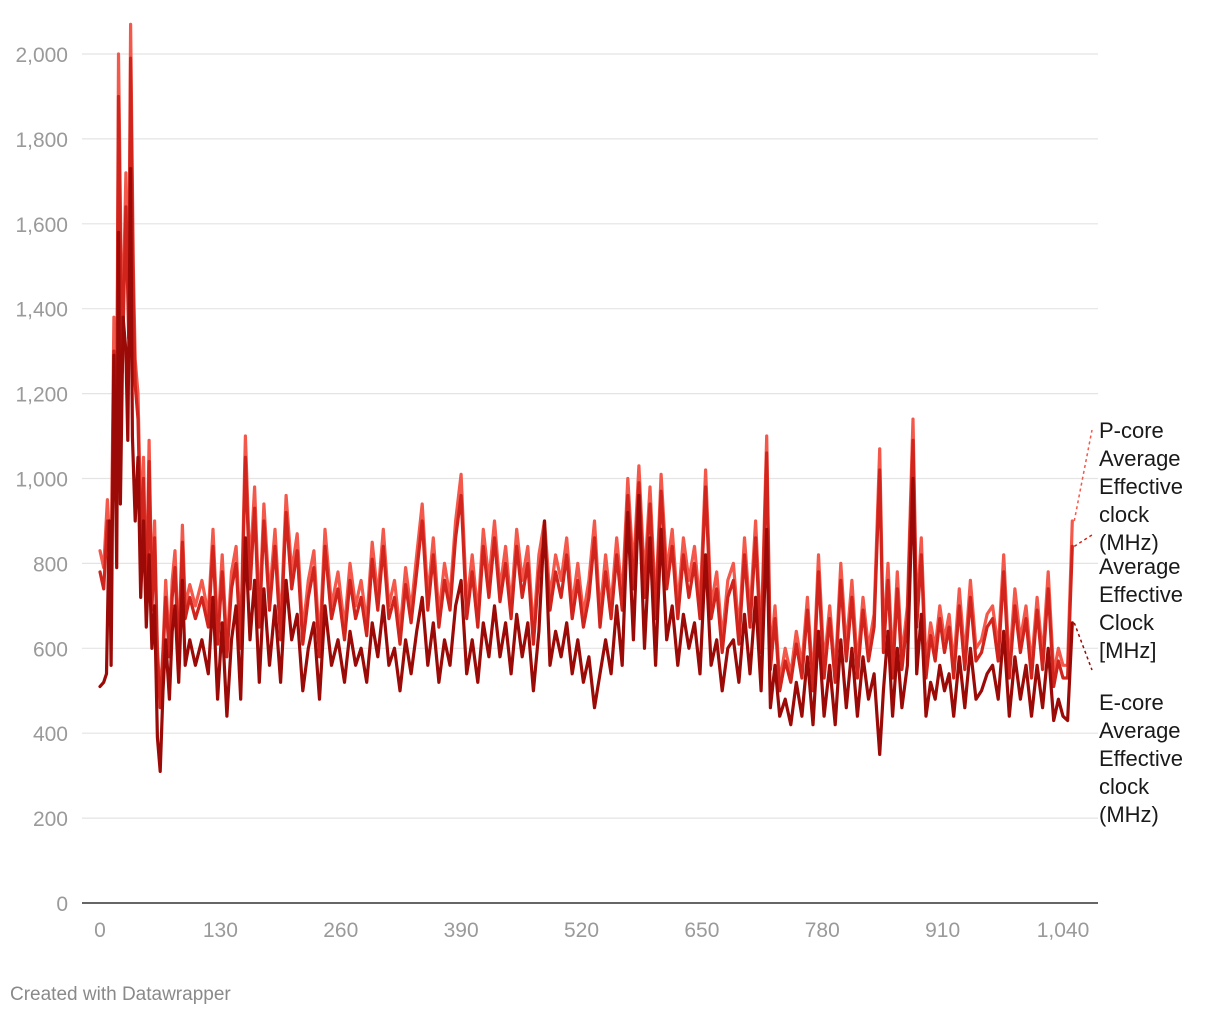 Image resolution: width=1220 pixels, height=1020 pixels. Describe the element at coordinates (1083, 550) in the screenshot. I see `label-connectors` at that location.